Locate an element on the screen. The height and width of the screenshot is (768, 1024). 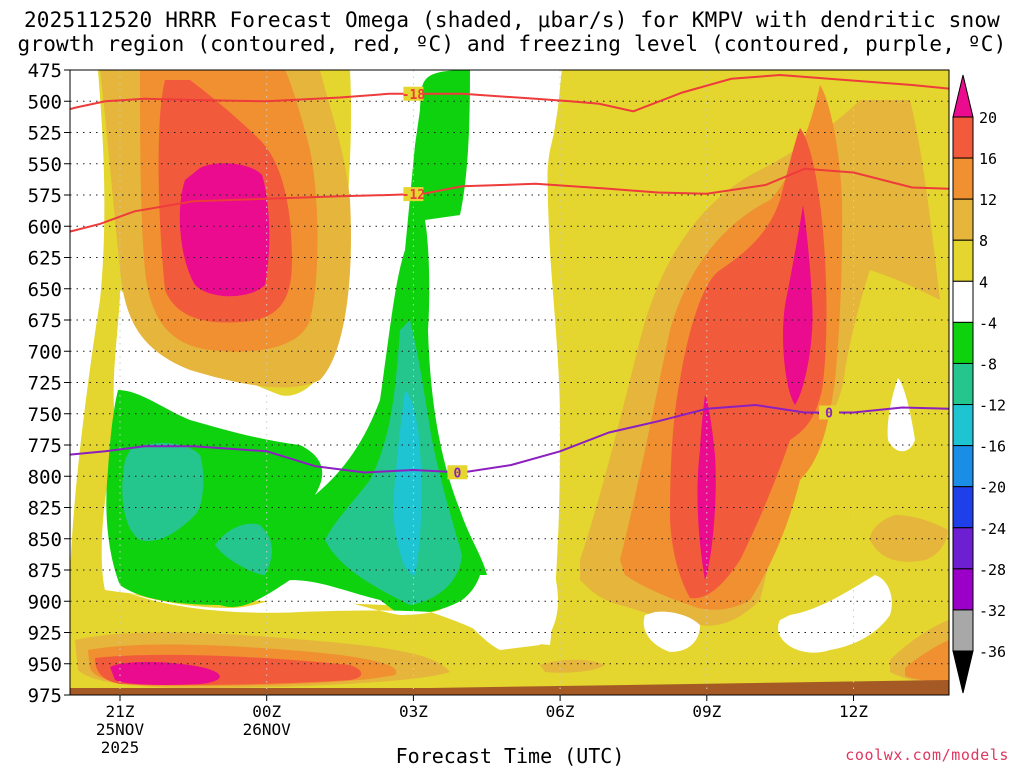
omega-lowlevel-deeporange-east is located at coordinates (927, 661).